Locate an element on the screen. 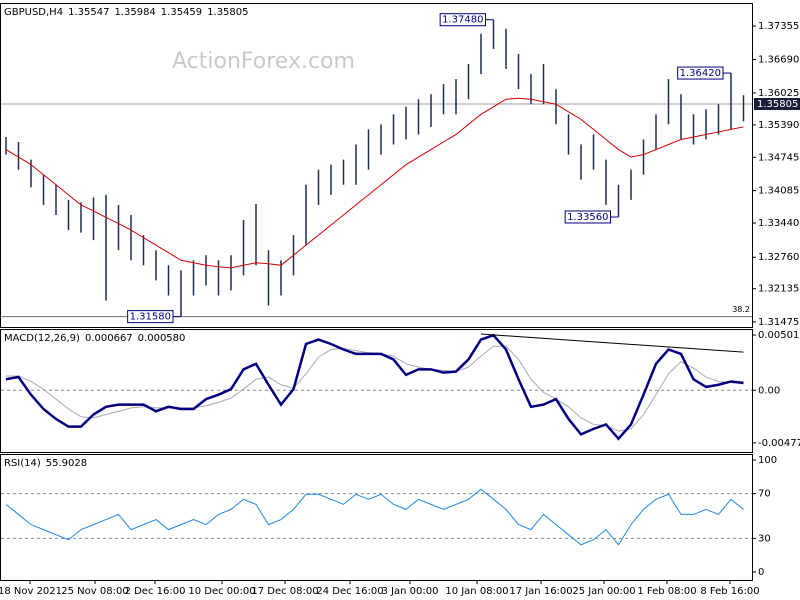  x-tick-label: 10 Dec 00:00 is located at coordinates (221, 591).